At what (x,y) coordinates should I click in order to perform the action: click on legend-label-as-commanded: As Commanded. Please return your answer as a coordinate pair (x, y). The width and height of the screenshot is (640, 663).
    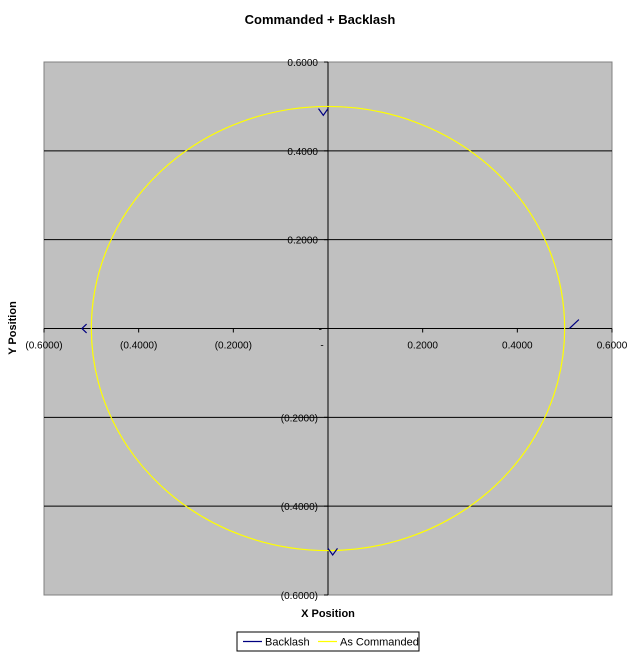
    Looking at the image, I should click on (379, 643).